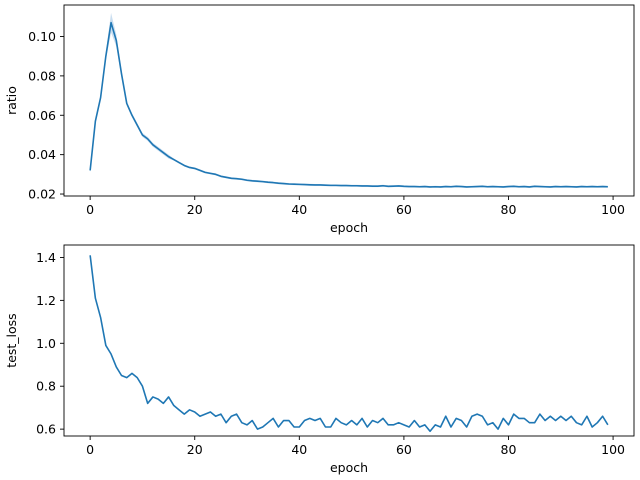 Image resolution: width=640 pixels, height=480 pixels. Describe the element at coordinates (349, 227) in the screenshot. I see `chart1-x-axis-label: epoch` at that location.